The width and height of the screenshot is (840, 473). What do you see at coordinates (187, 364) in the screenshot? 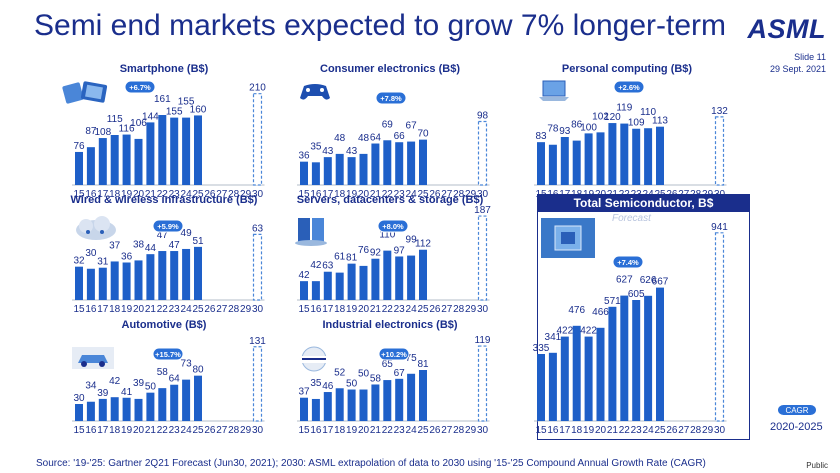
I see `data-label: 73` at bounding box center [187, 364].